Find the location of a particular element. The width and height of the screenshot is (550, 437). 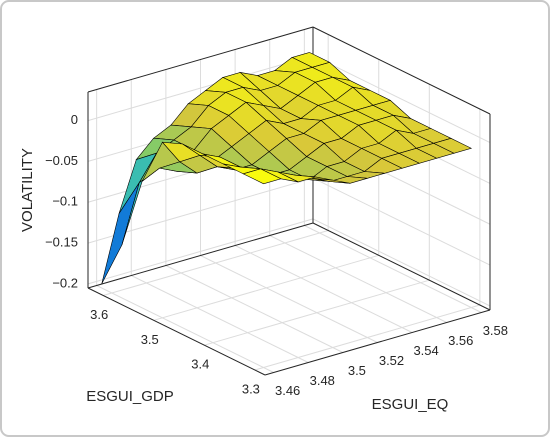

y-tick-label: 3.5 is located at coordinates (150, 339).